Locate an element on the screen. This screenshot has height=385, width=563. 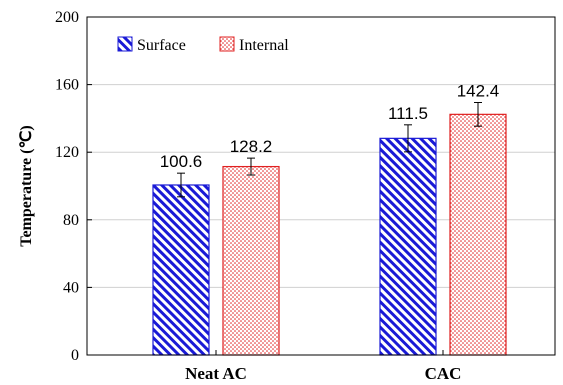
y-tick-label: 80 is located at coordinates (71, 220).